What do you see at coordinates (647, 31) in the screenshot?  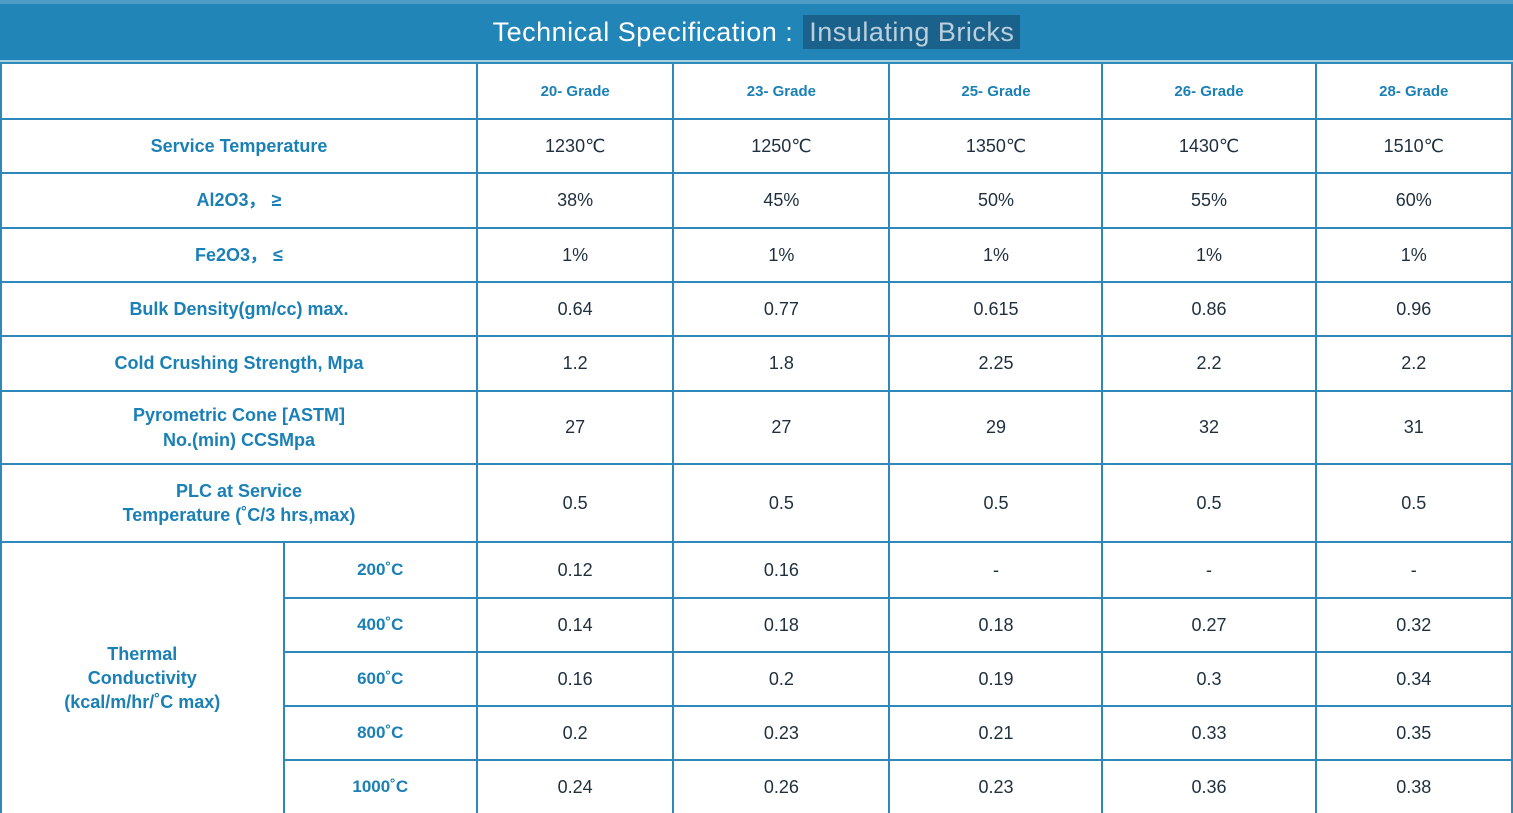 I see `page-title-prefix: Technical Specification :` at bounding box center [647, 31].